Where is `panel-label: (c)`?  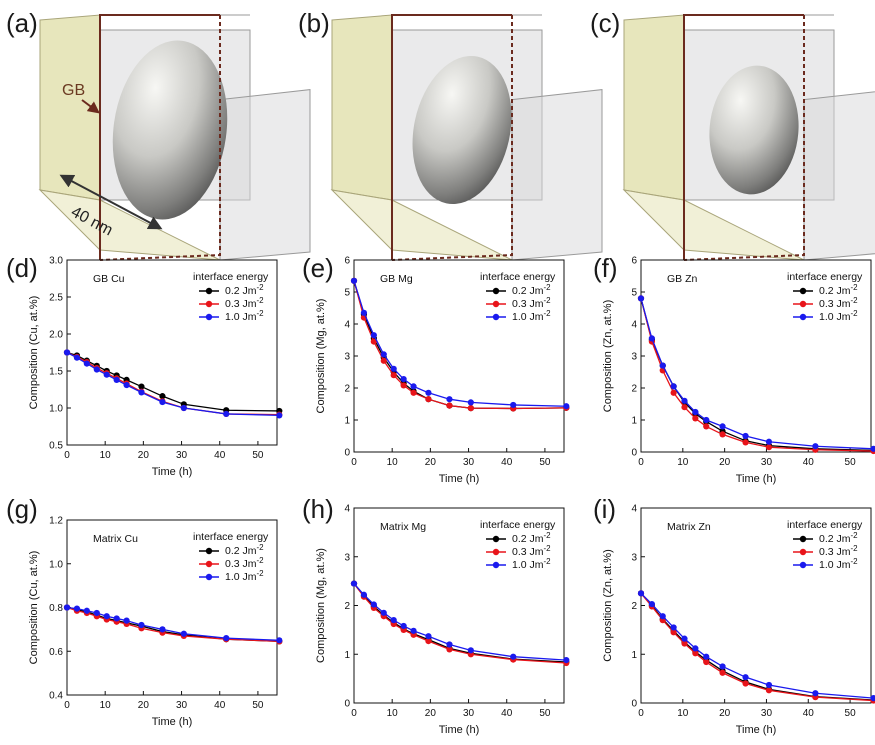
panel-label: (c) is located at coordinates (605, 23).